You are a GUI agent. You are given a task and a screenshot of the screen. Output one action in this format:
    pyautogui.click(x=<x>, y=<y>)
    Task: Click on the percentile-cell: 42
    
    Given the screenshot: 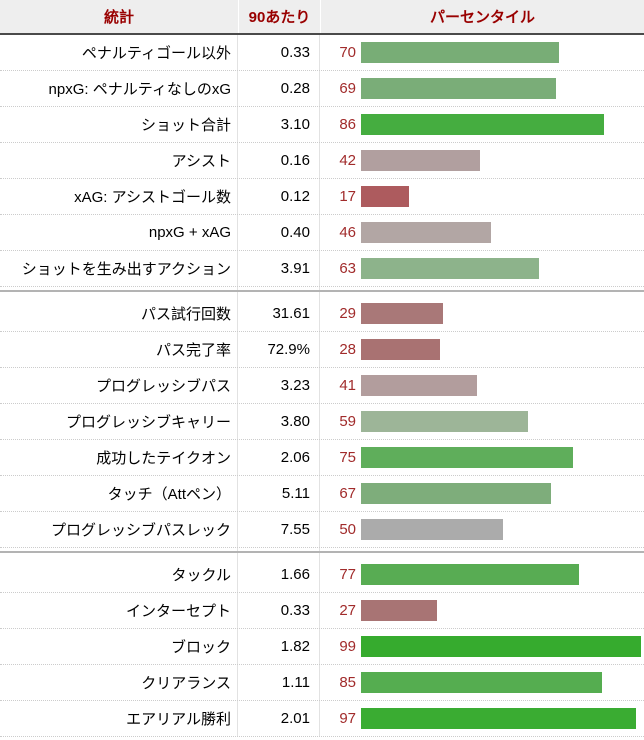 What is the action you would take?
    pyautogui.click(x=482, y=160)
    